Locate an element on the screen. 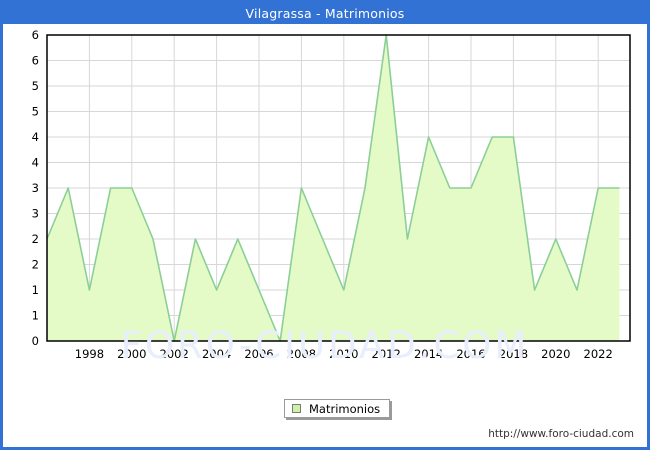 This screenshot has width=650, height=450. legend-label-matrimonios: Matrimonios is located at coordinates (345, 408).